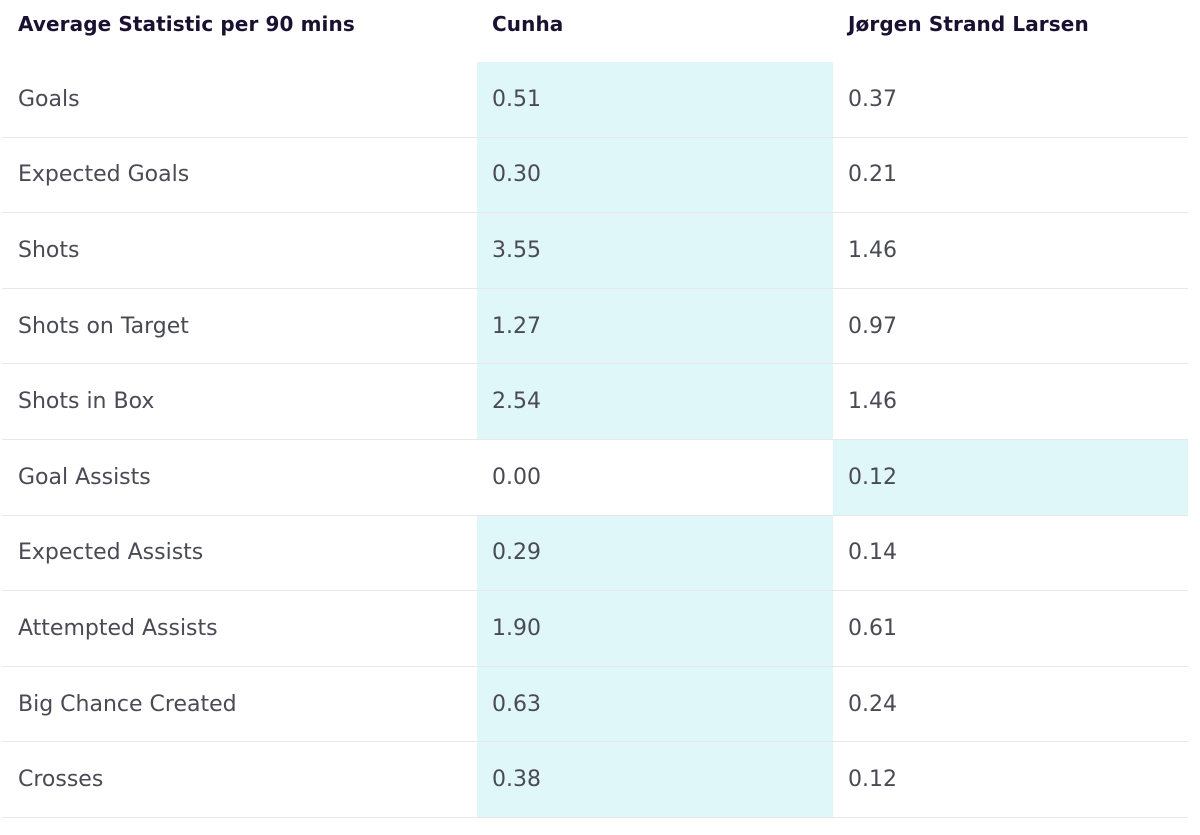 The image size is (1200, 835). Describe the element at coordinates (111, 553) in the screenshot. I see `stat-name-cell: Expected Assists` at that location.